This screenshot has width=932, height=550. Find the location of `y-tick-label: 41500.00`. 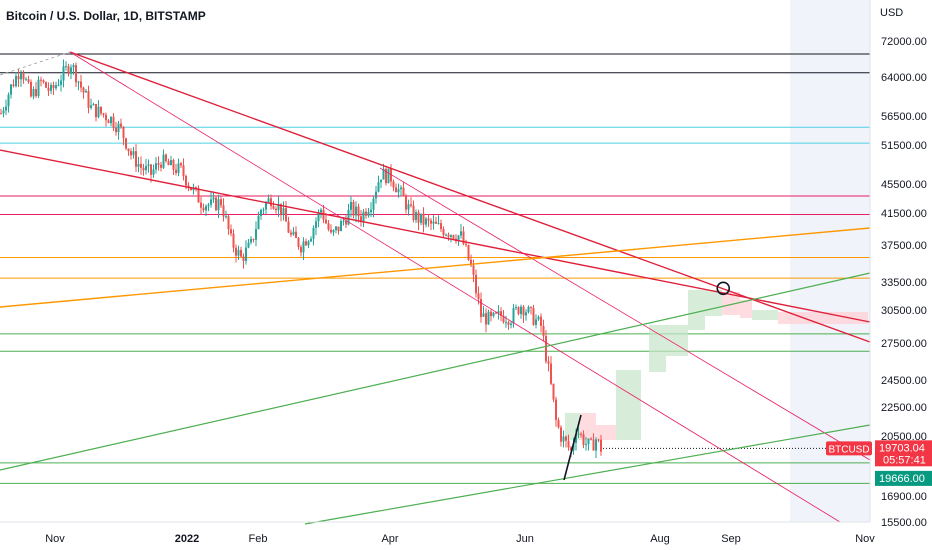

y-tick-label: 41500.00 is located at coordinates (904, 214).